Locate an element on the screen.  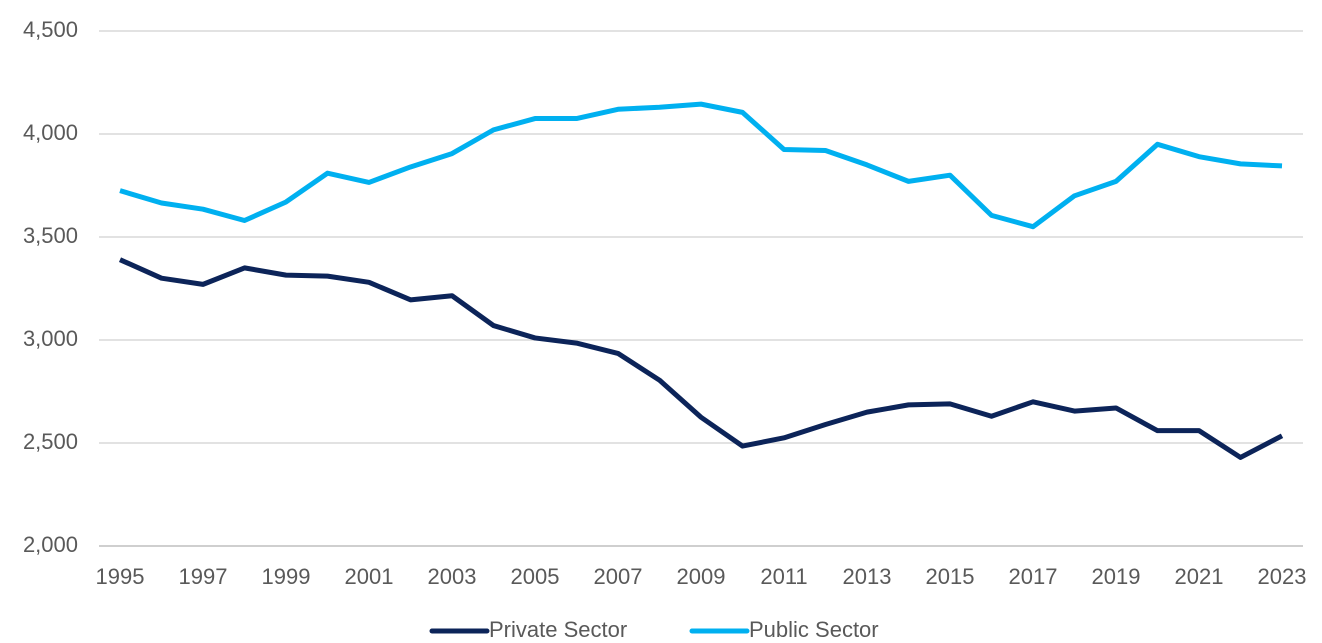
x-tick-label: 2009 is located at coordinates (701, 576).